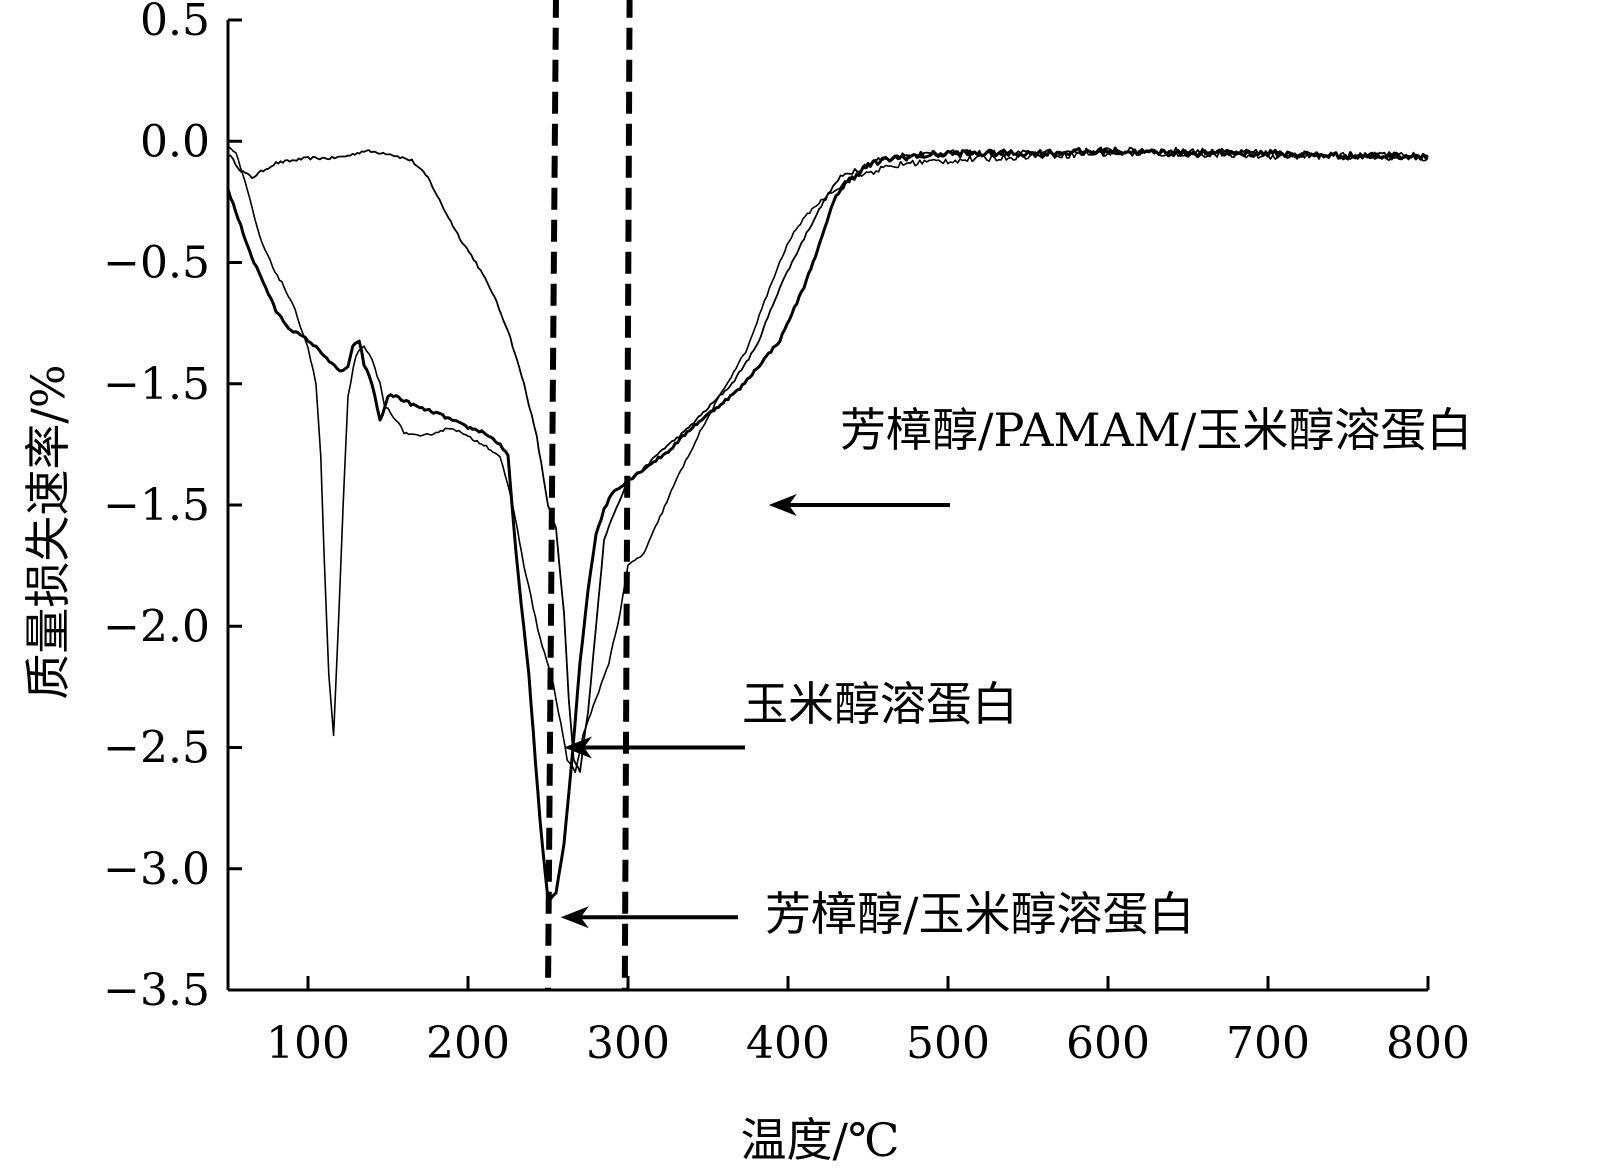 This screenshot has width=1606, height=1168. What do you see at coordinates (308, 1043) in the screenshot?
I see `x-tick-label: 100` at bounding box center [308, 1043].